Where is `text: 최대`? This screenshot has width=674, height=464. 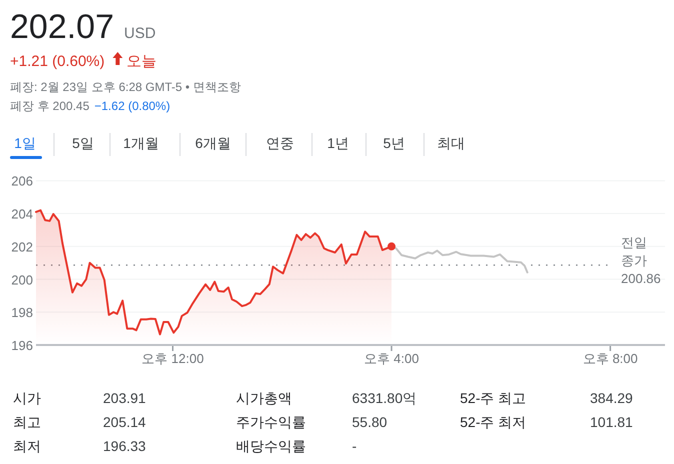 text: 최대 is located at coordinates (451, 143).